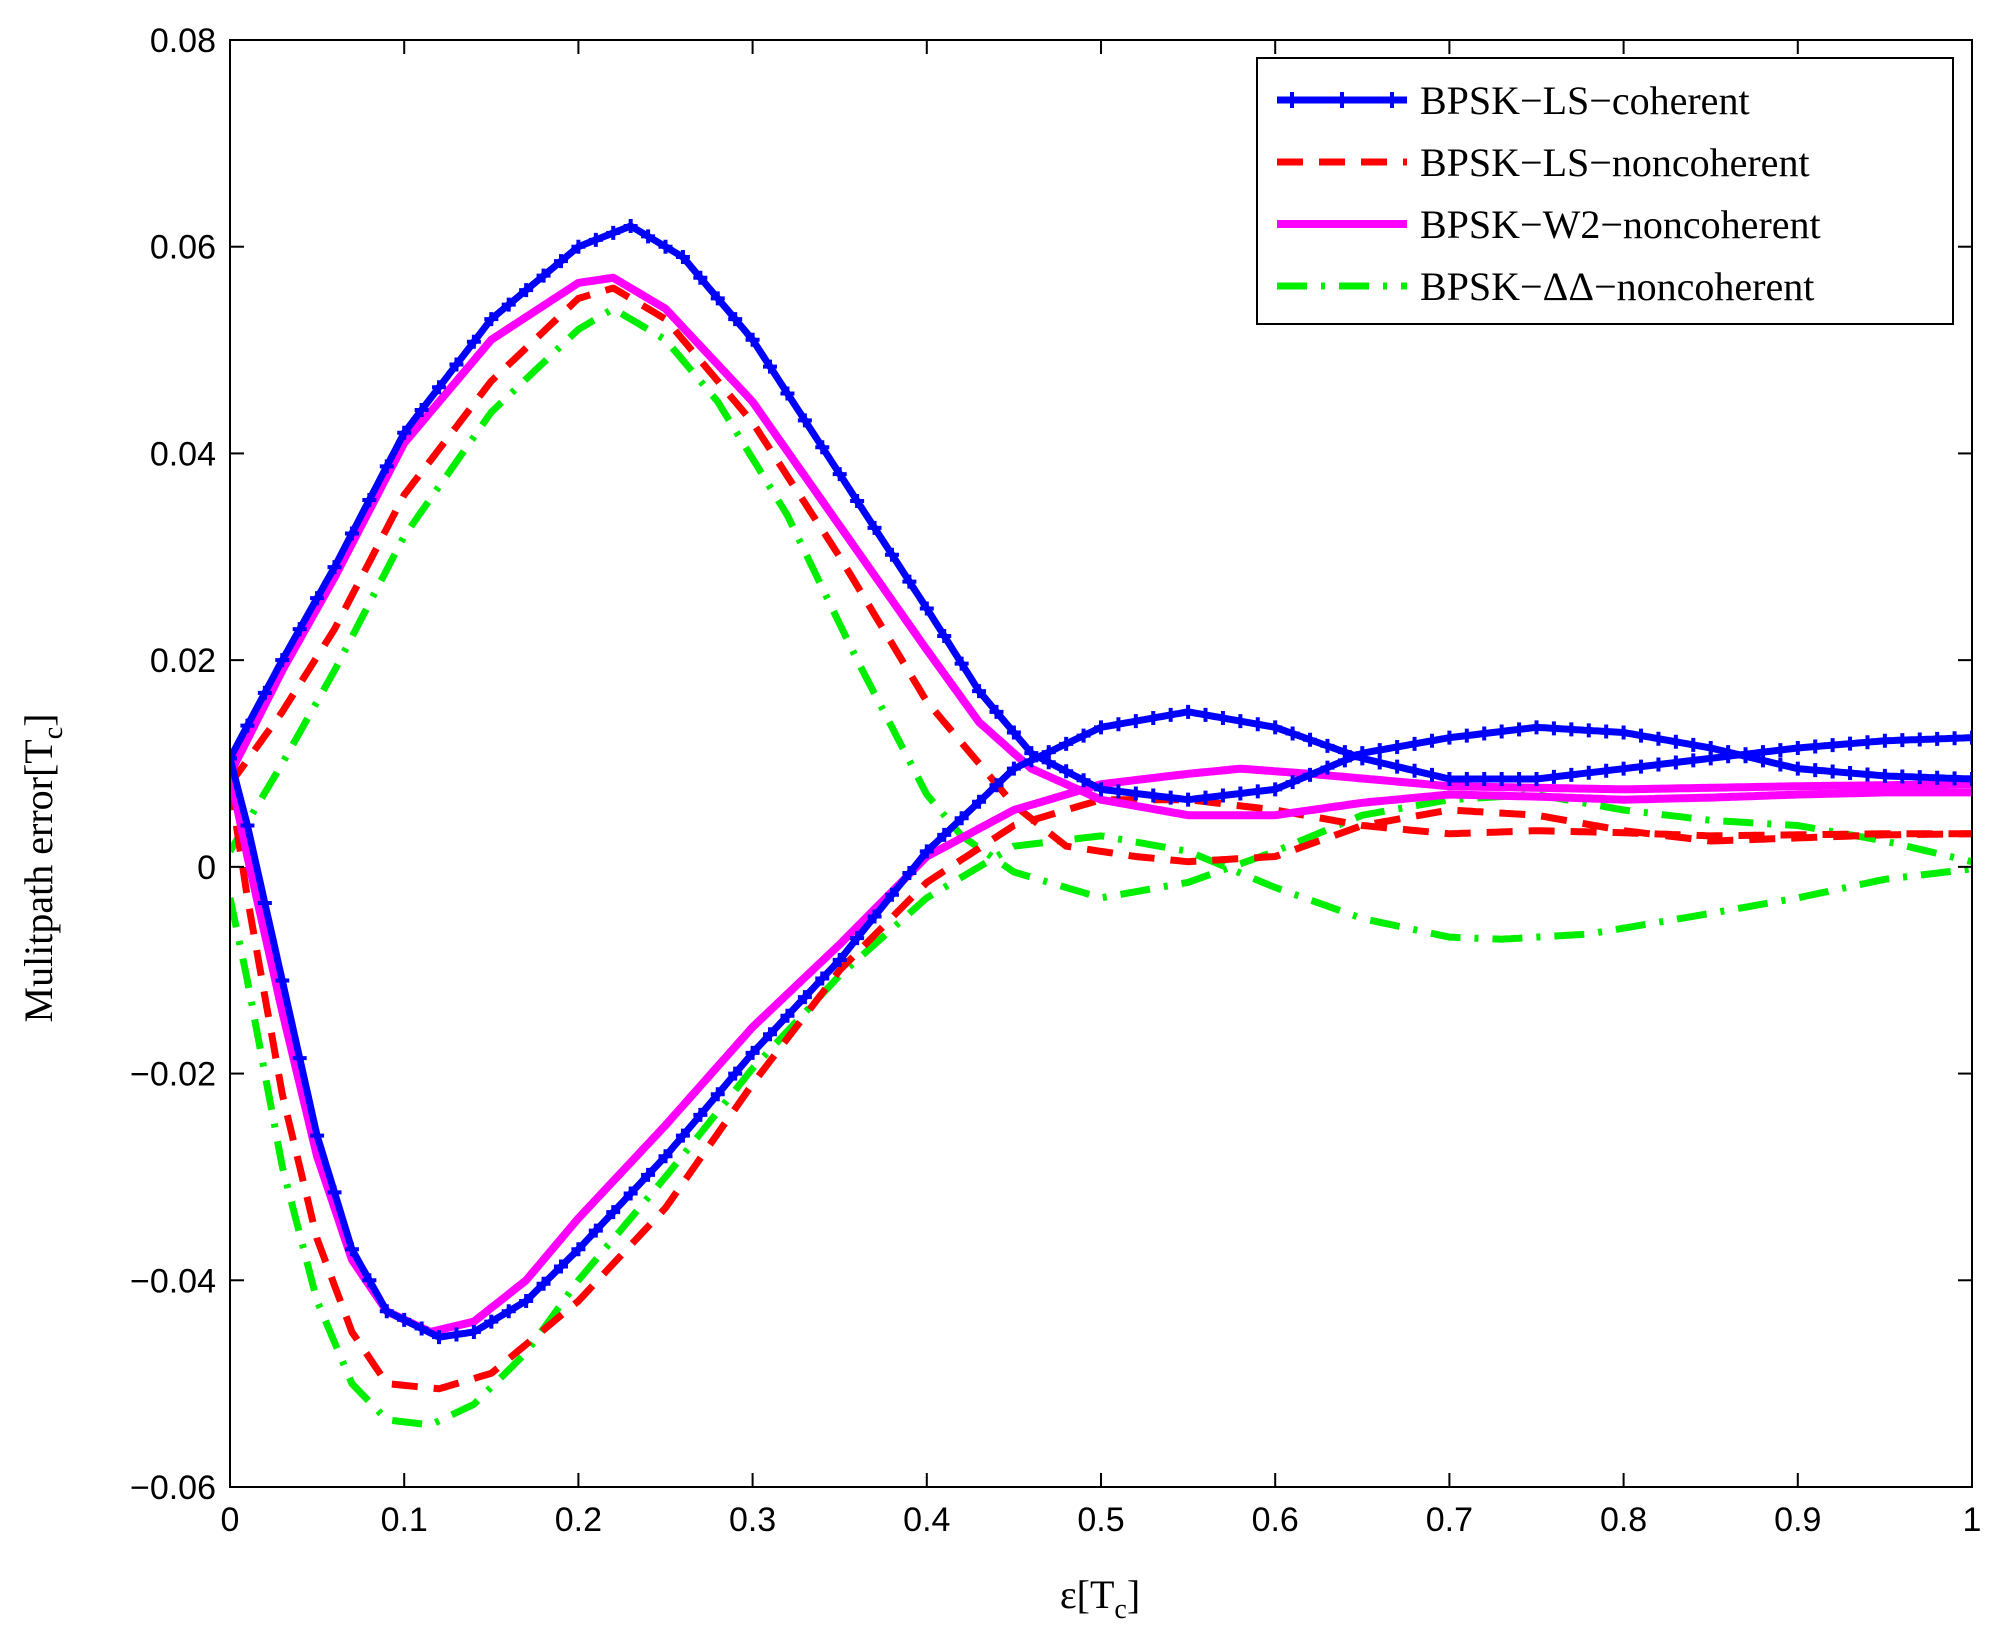 This screenshot has height=1640, width=1997. Describe the element at coordinates (183, 248) in the screenshot. I see `y-tick-label: 0.06` at that location.